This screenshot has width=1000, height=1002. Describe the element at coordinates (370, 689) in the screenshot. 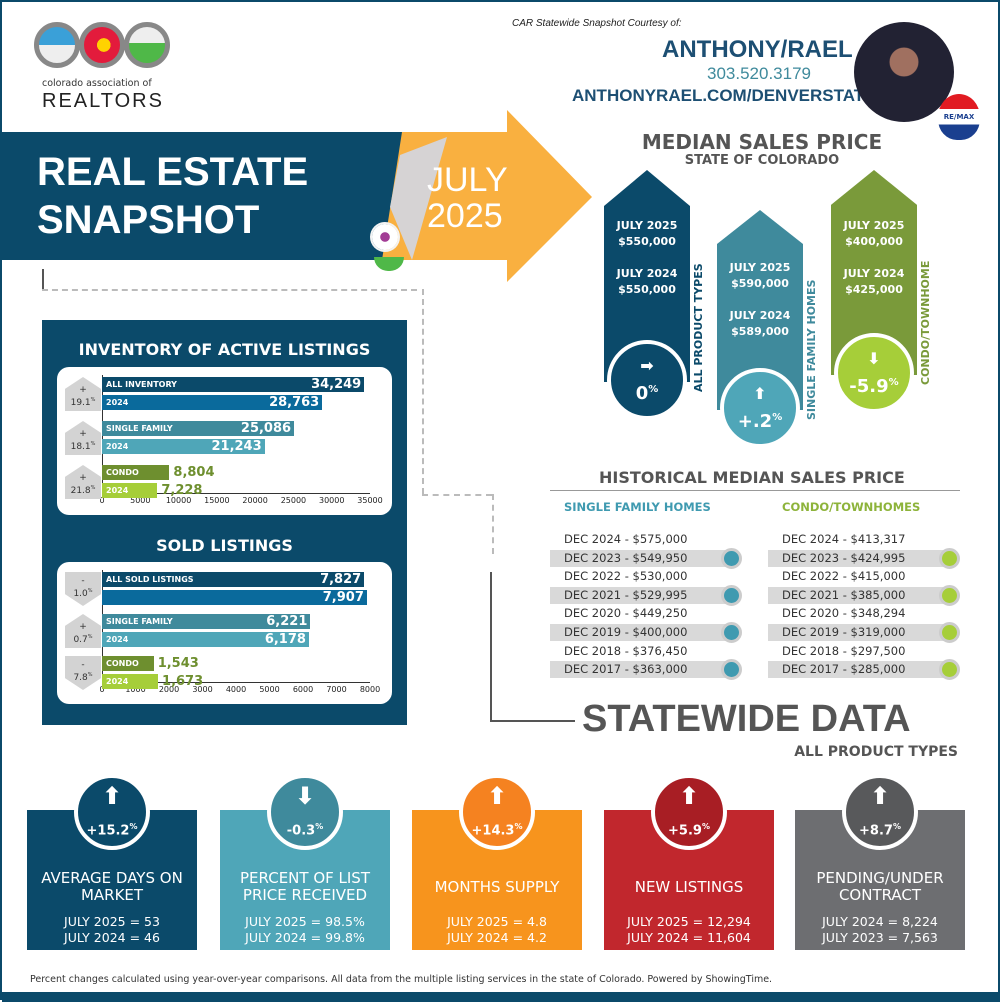

I see `x-tick-label: 8000` at that location.